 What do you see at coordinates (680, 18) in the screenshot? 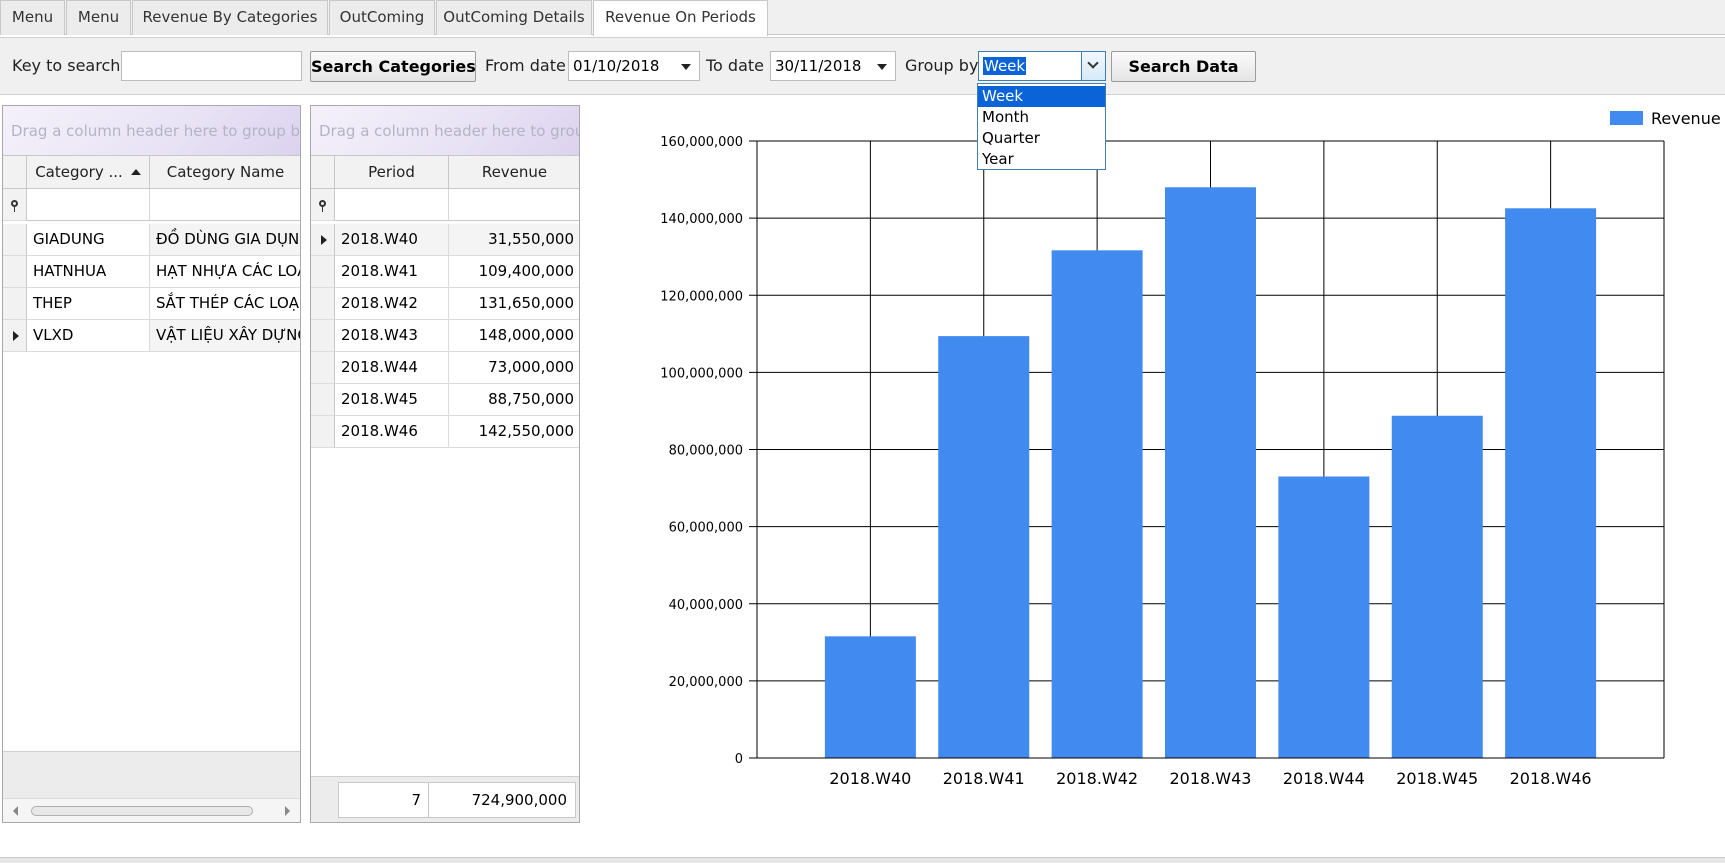
I see `tab-revenue-on-periods: Revenue On Periods` at bounding box center [680, 18].